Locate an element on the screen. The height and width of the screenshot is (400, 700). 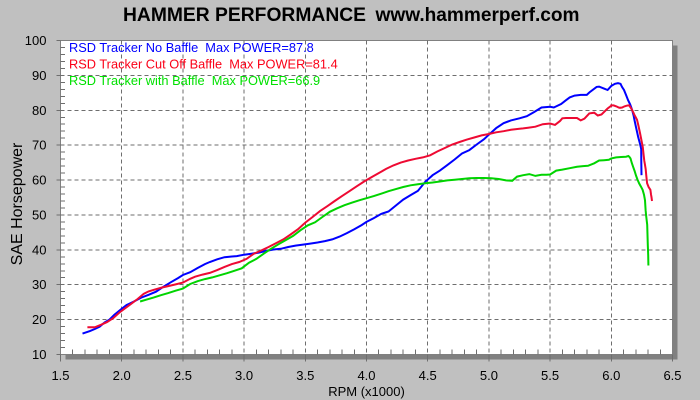
svg-text:RSD Tracker with Baffle Max P: RSD Tracker with Baffle Max POWER=66.9 is located at coordinates (194, 80).